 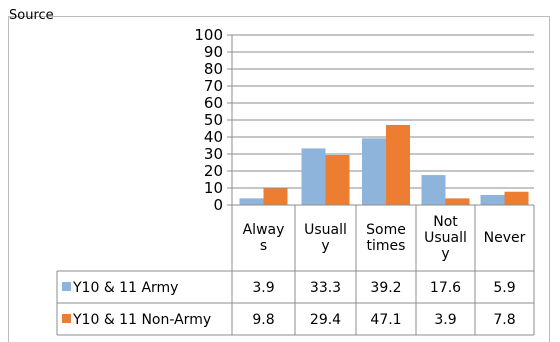 I want to click on y-tick-label: 80, so click(x=213, y=69).